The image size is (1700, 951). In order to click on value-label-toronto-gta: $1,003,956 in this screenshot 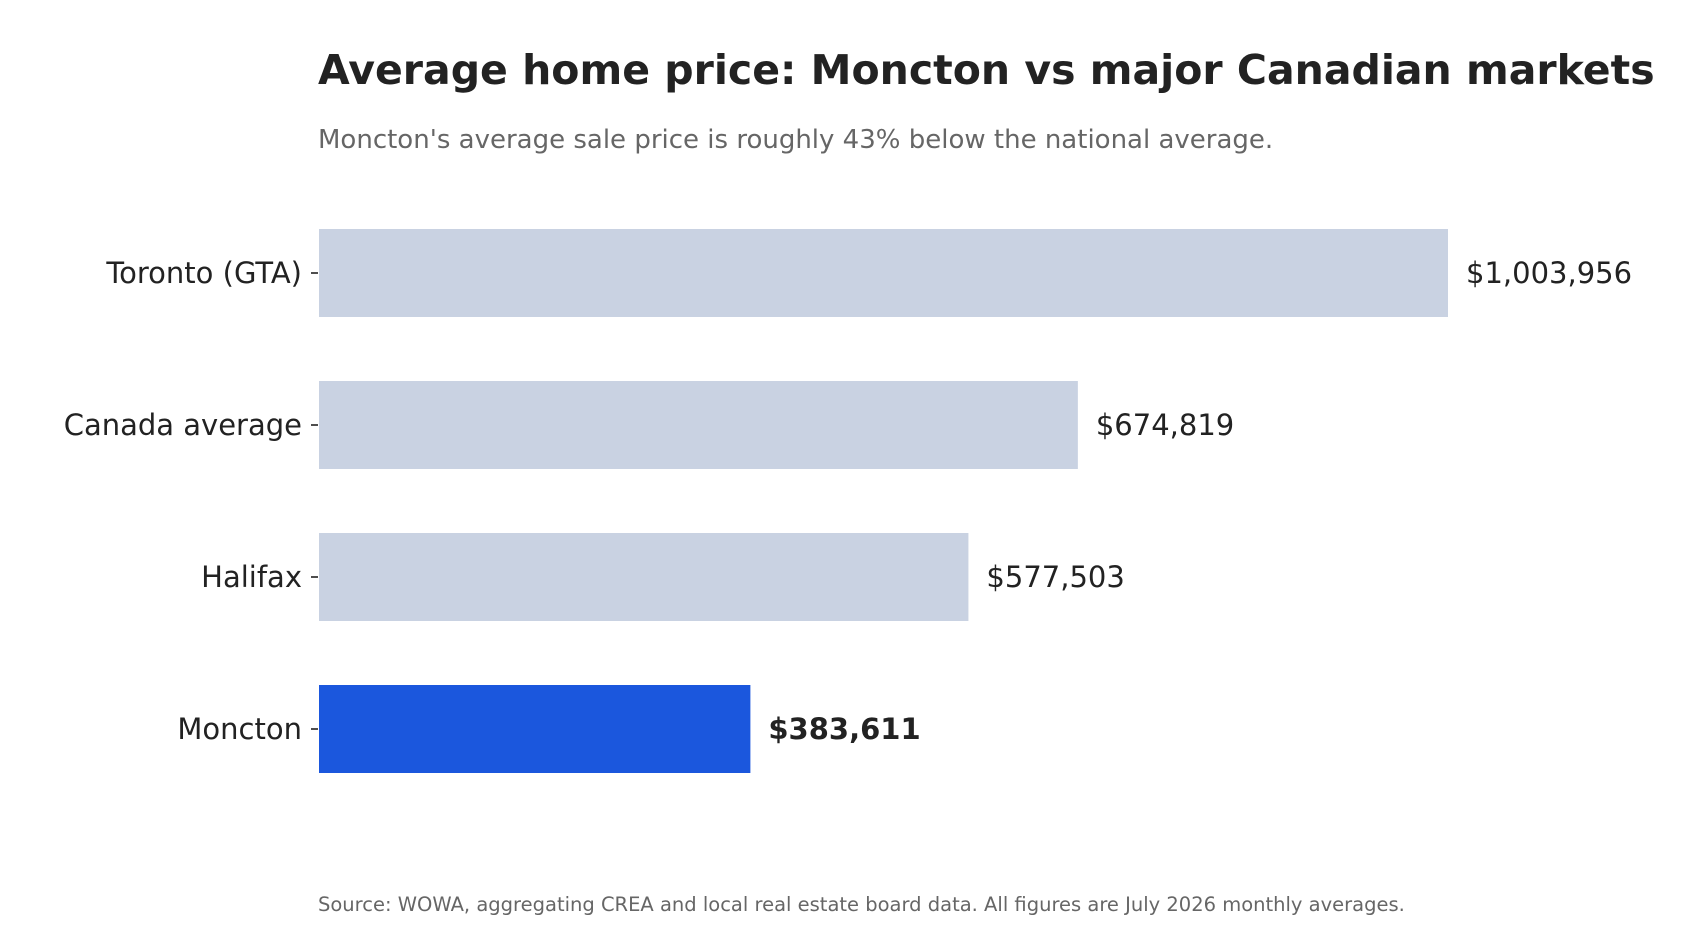, I will do `click(1549, 273)`.